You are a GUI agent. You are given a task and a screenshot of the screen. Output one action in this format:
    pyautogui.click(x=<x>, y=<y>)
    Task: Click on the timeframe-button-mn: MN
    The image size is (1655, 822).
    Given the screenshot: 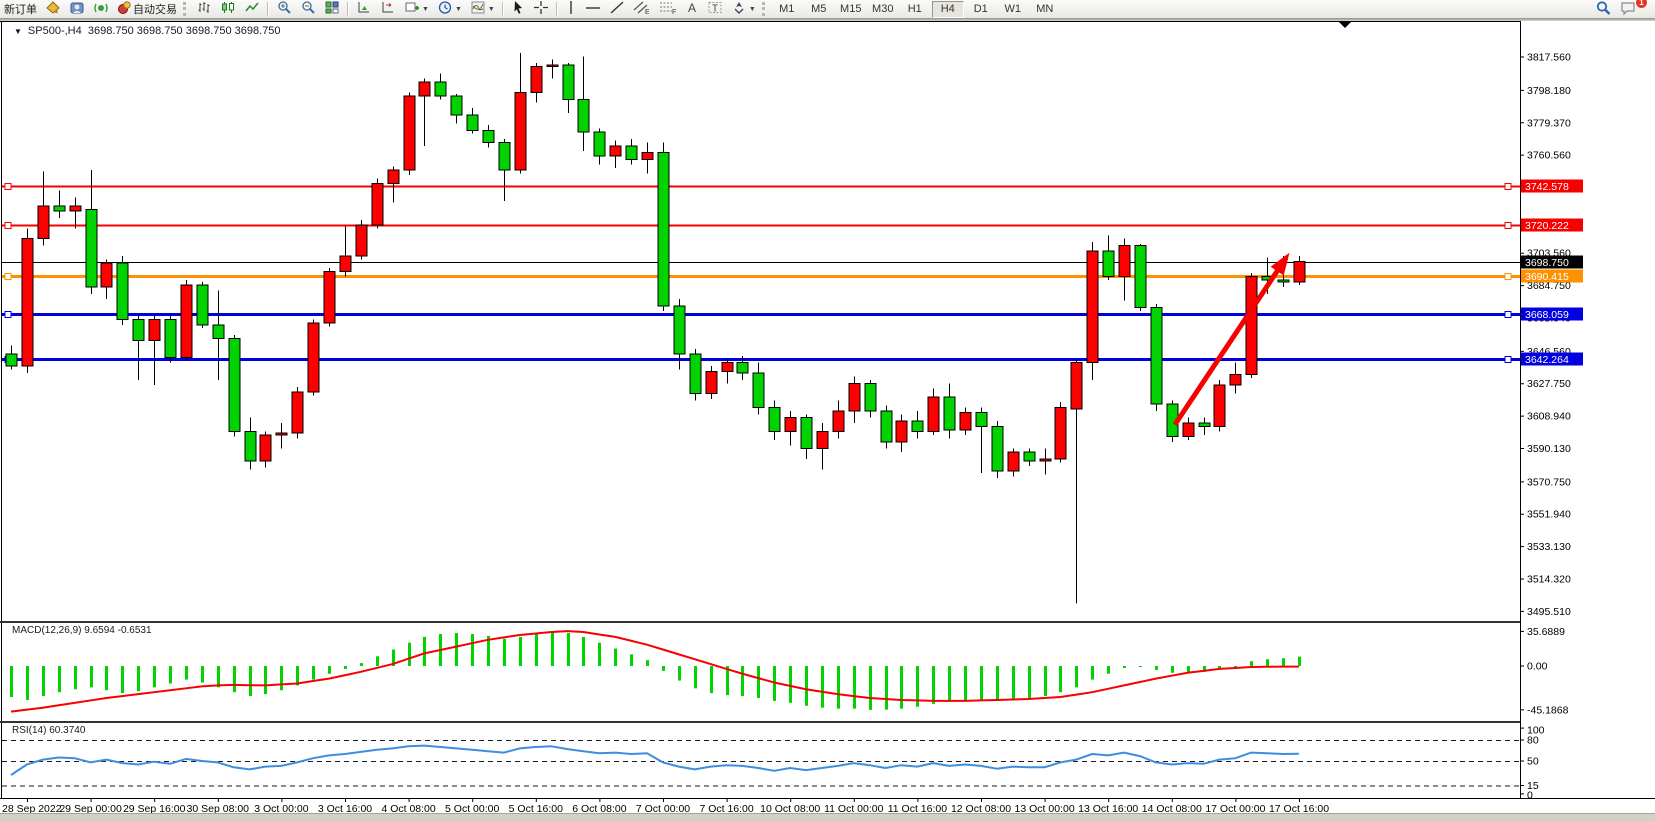 What is the action you would take?
    pyautogui.click(x=1045, y=9)
    